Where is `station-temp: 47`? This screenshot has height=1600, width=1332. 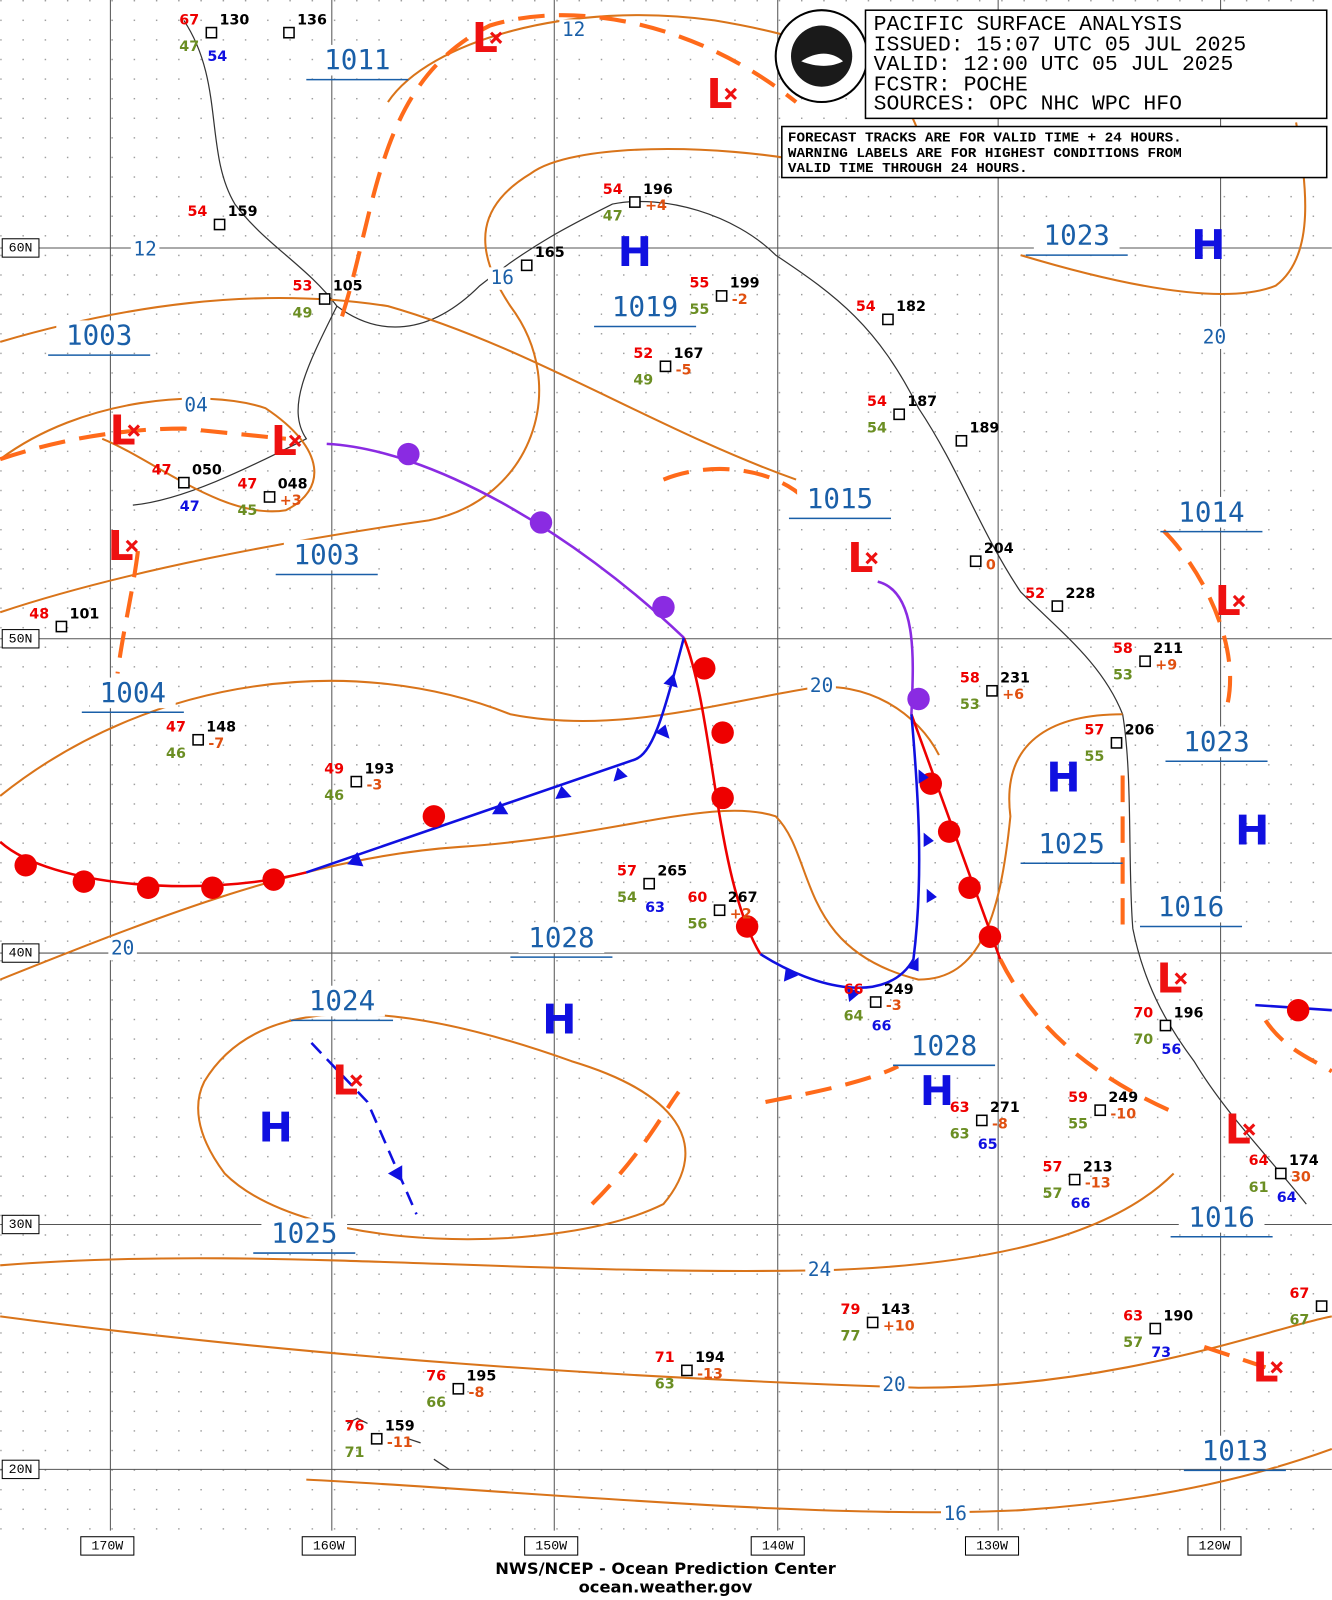
station-temp: 47 is located at coordinates (247, 485).